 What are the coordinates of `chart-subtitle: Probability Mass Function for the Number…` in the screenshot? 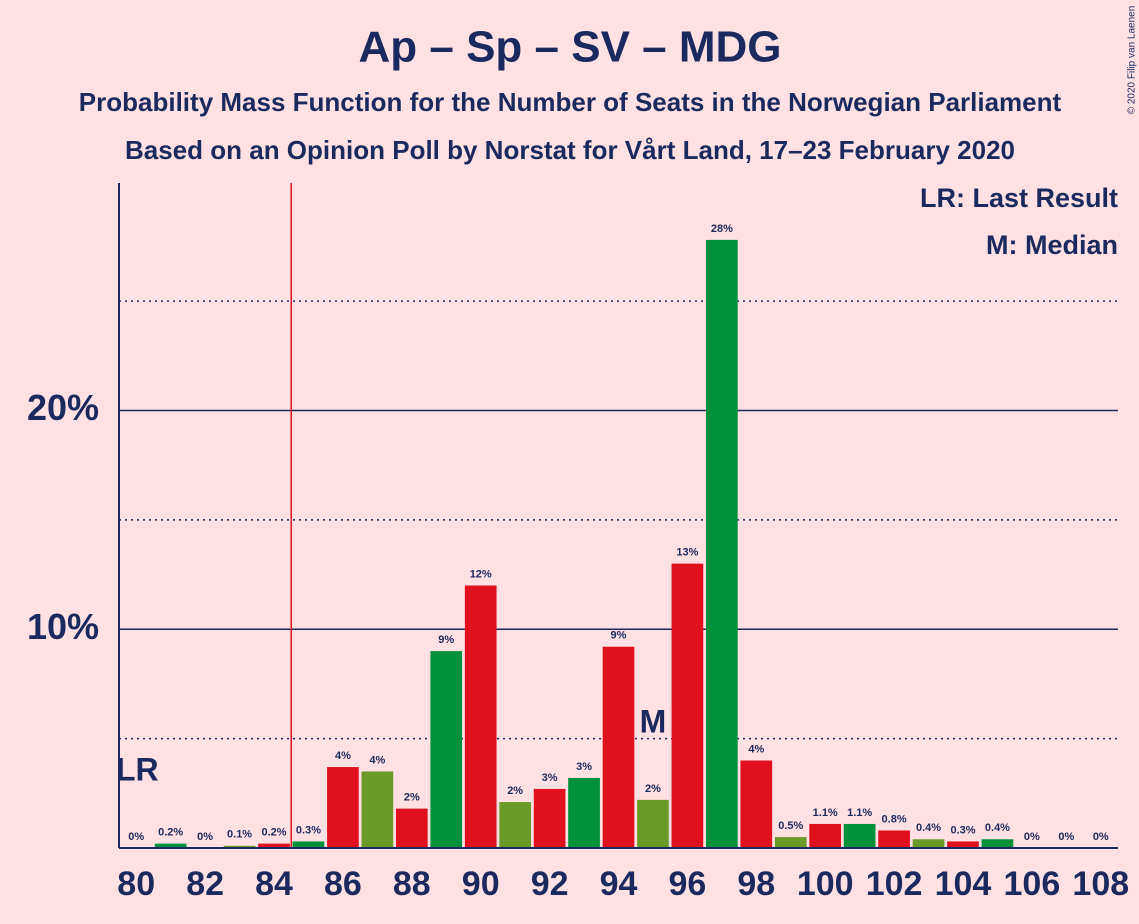 It's located at (570, 102).